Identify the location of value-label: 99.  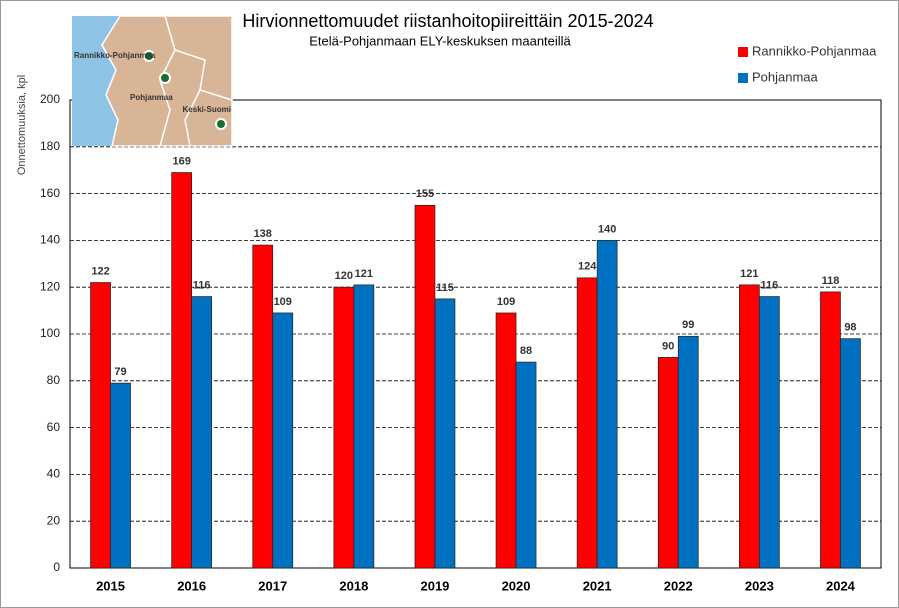
(688, 325).